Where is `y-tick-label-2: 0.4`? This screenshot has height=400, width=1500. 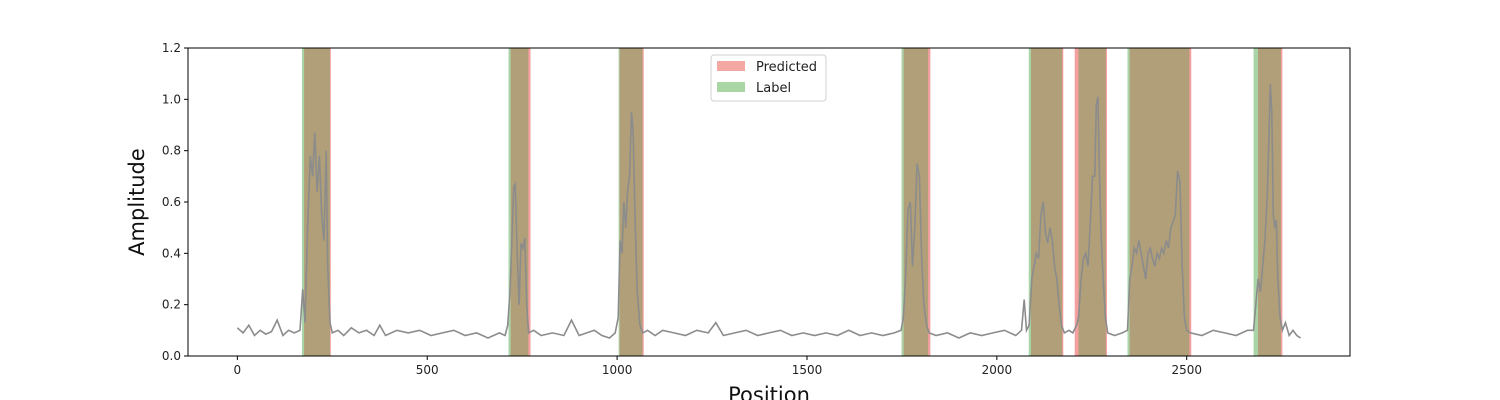
y-tick-label-2: 0.4 is located at coordinates (171, 253).